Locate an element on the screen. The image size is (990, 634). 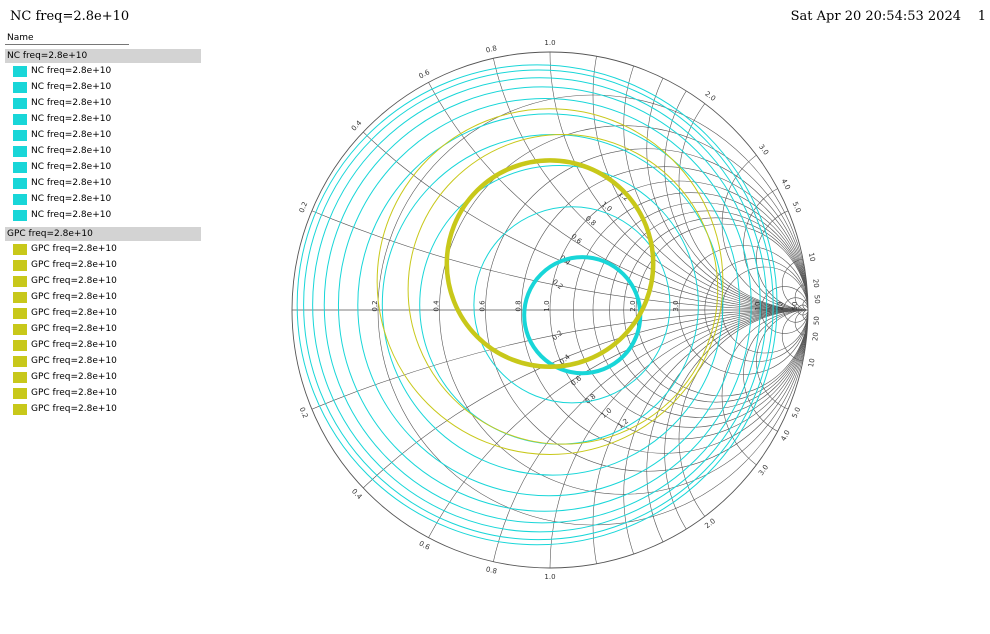
reactance-label: 0.8 is located at coordinates (491, 49).